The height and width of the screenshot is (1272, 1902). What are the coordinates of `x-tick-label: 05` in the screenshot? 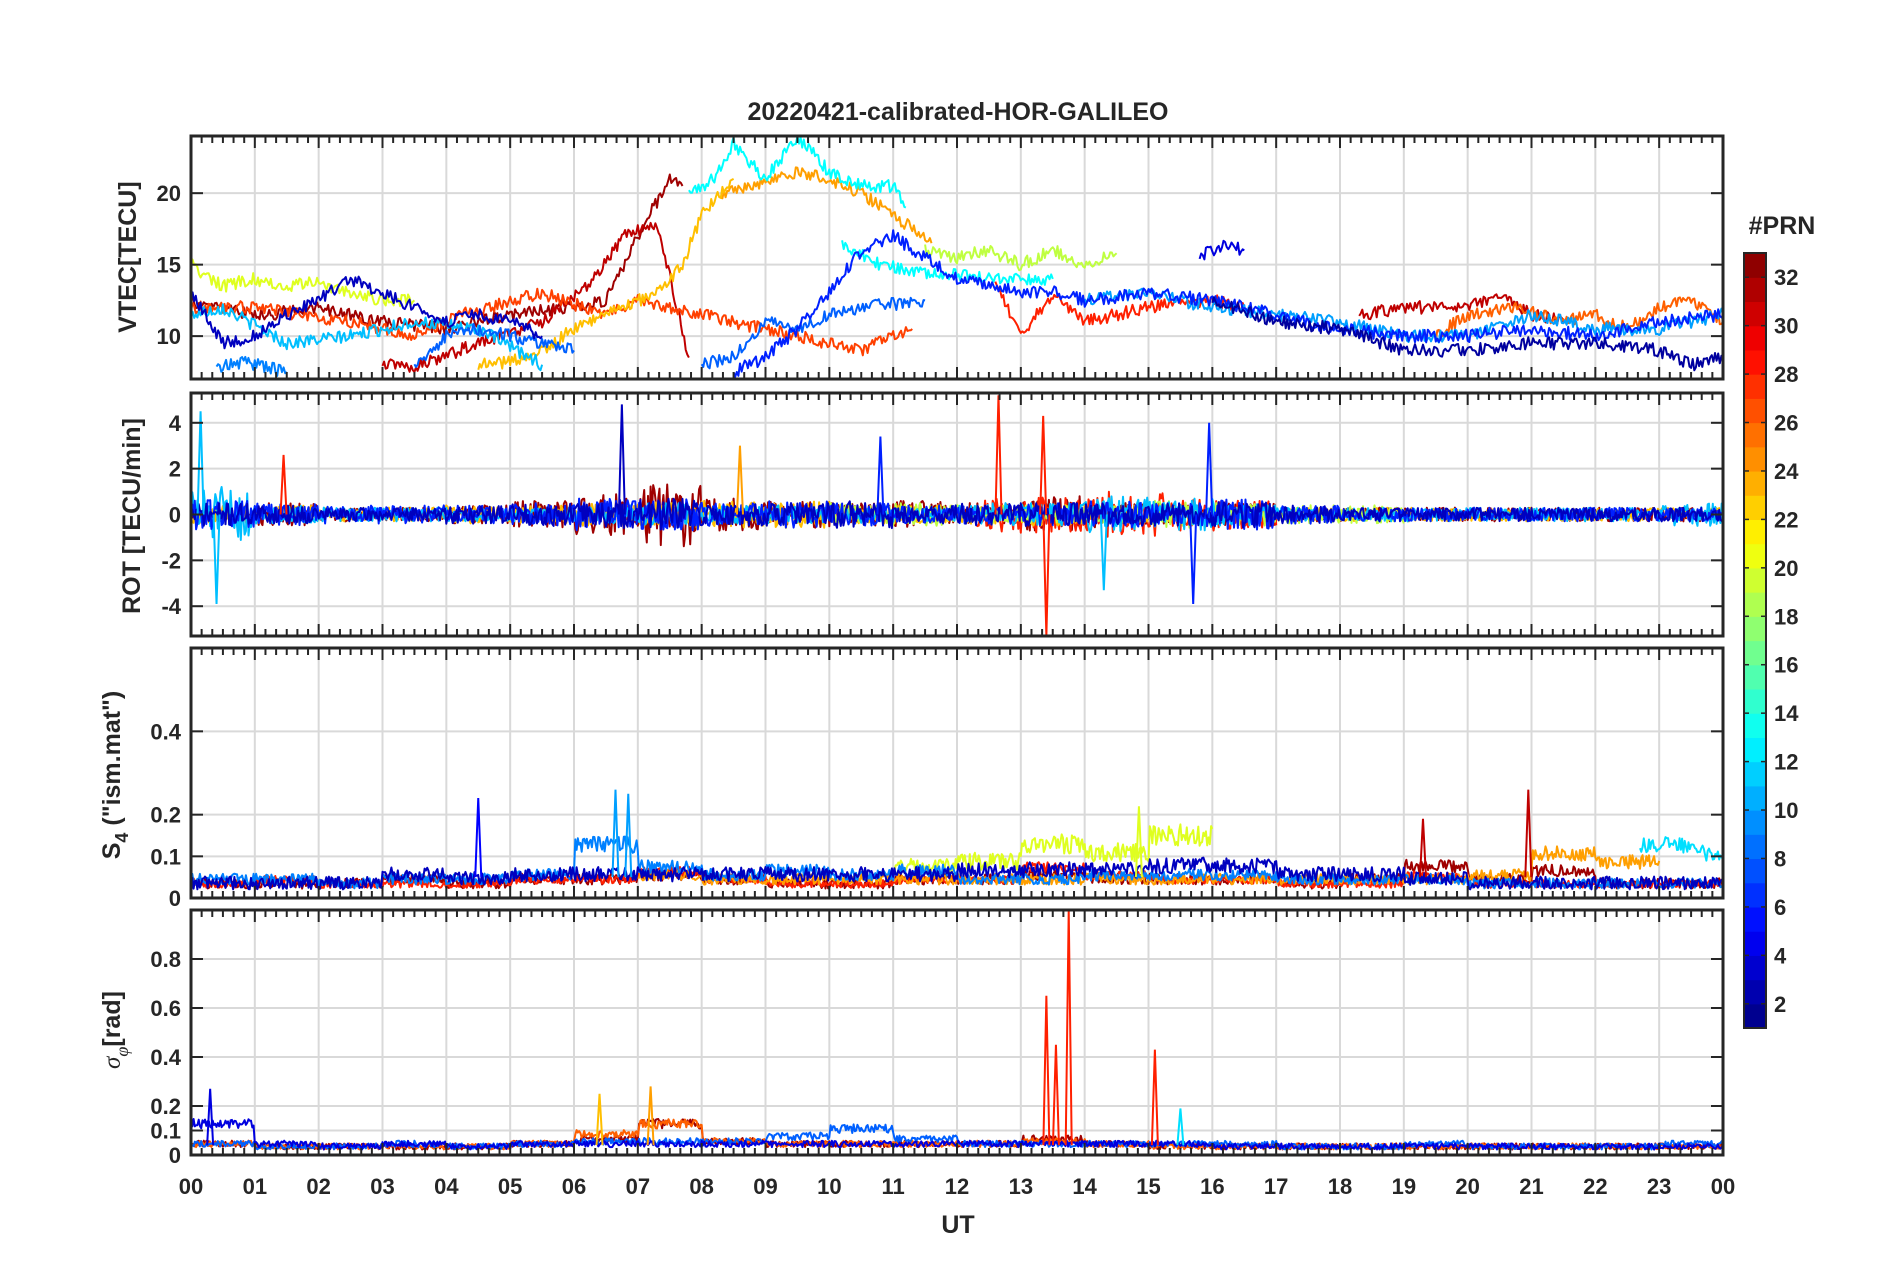 It's located at (510, 1186).